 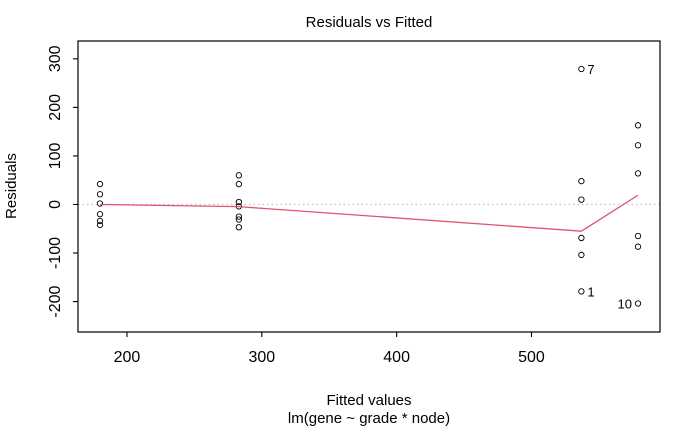 I want to click on y-tick-label: 200, so click(x=55, y=107).